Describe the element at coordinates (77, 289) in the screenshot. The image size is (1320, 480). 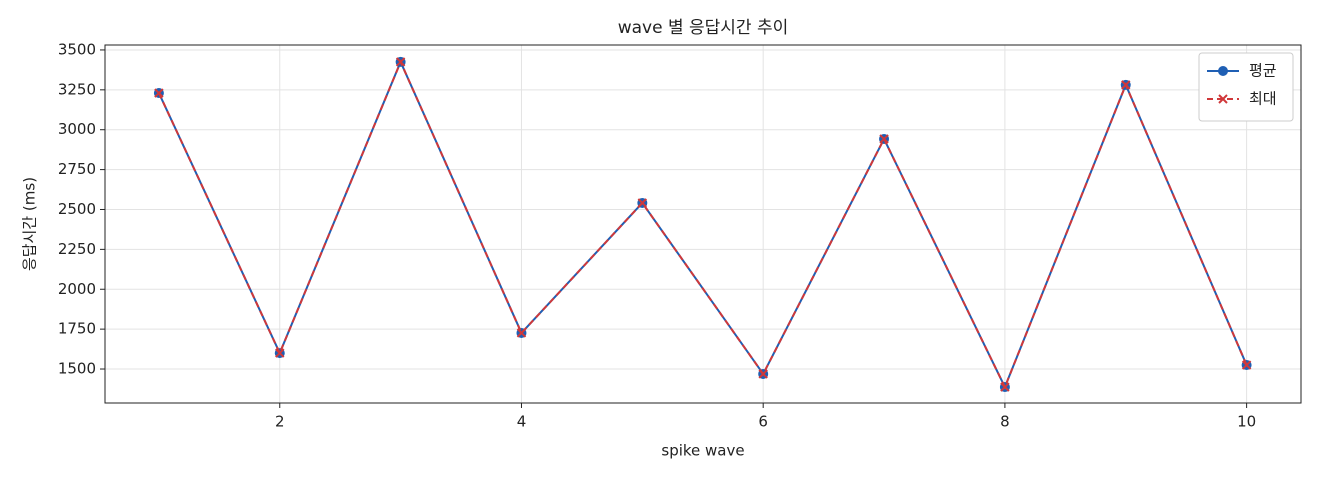
I see `y-tick-label: 2000` at that location.